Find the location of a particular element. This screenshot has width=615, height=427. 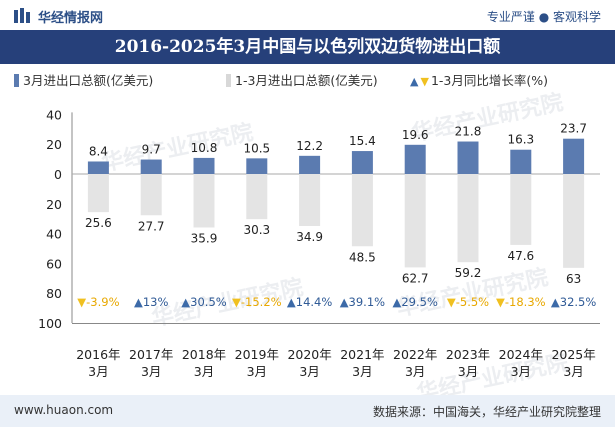

brand-name: 华经情报网 is located at coordinates (71, 18).